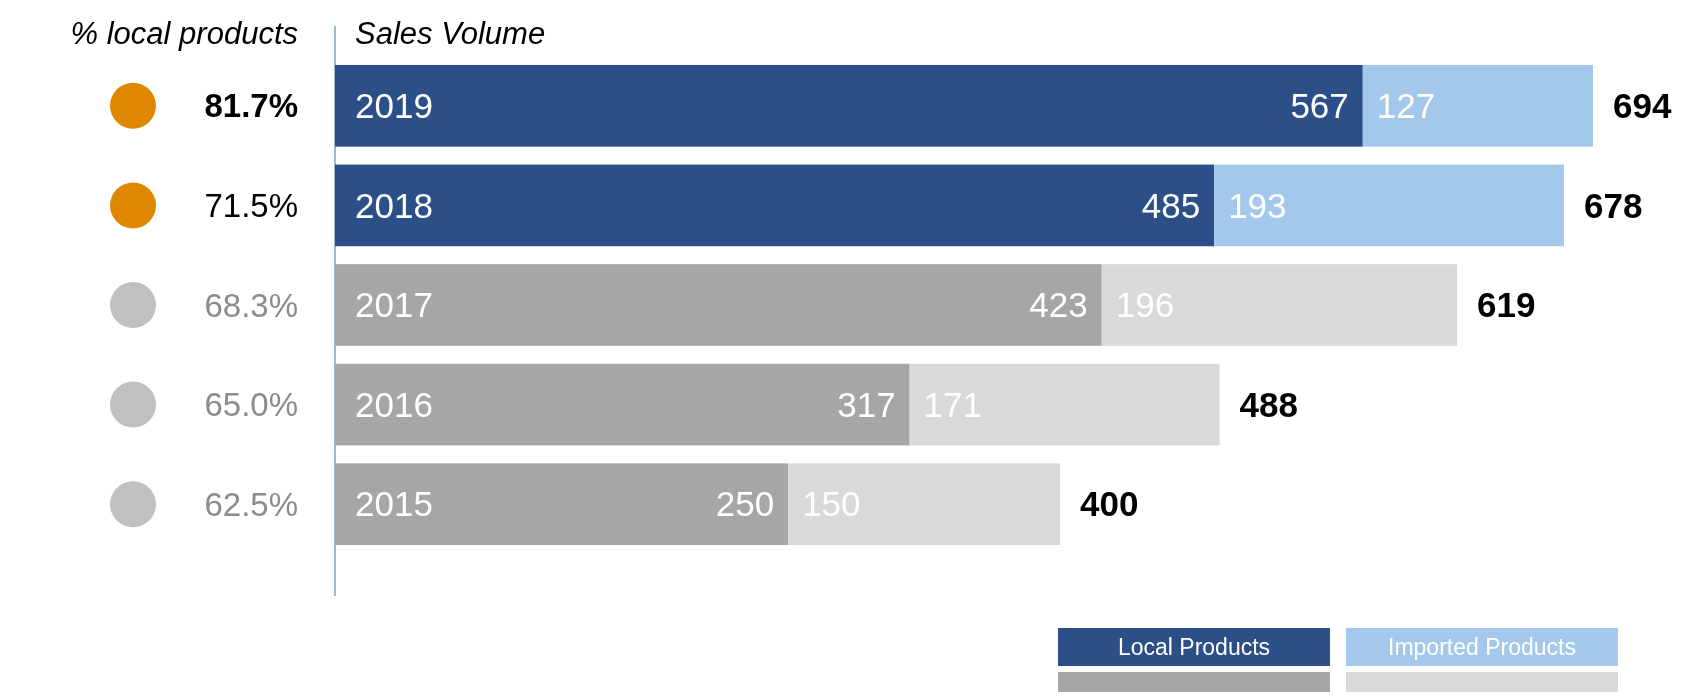 Image resolution: width=1706 pixels, height=700 pixels. I want to click on y-tick-label: 2016, so click(394, 404).